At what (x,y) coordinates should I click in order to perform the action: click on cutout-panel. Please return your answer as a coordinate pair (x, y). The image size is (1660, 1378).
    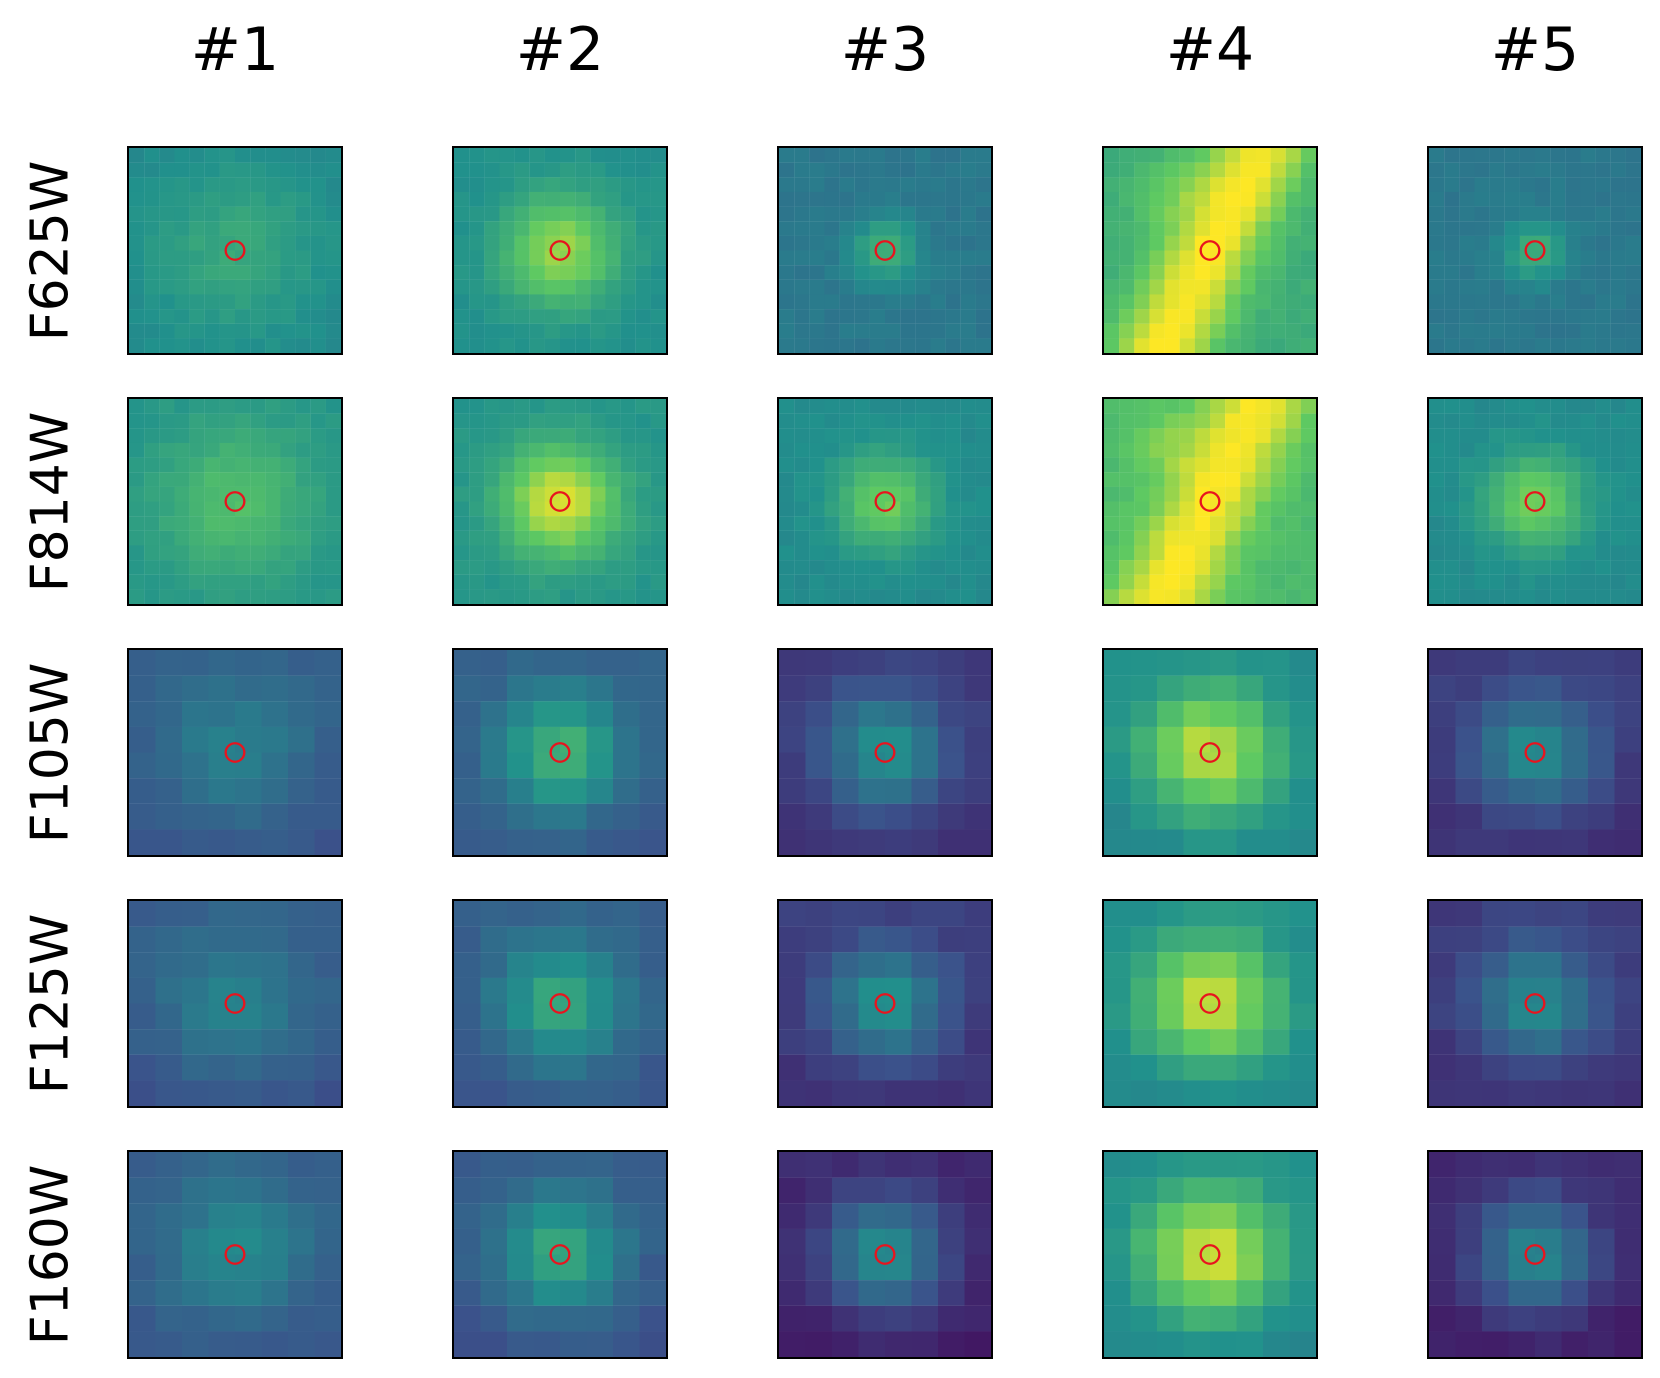
    Looking at the image, I should click on (235, 501).